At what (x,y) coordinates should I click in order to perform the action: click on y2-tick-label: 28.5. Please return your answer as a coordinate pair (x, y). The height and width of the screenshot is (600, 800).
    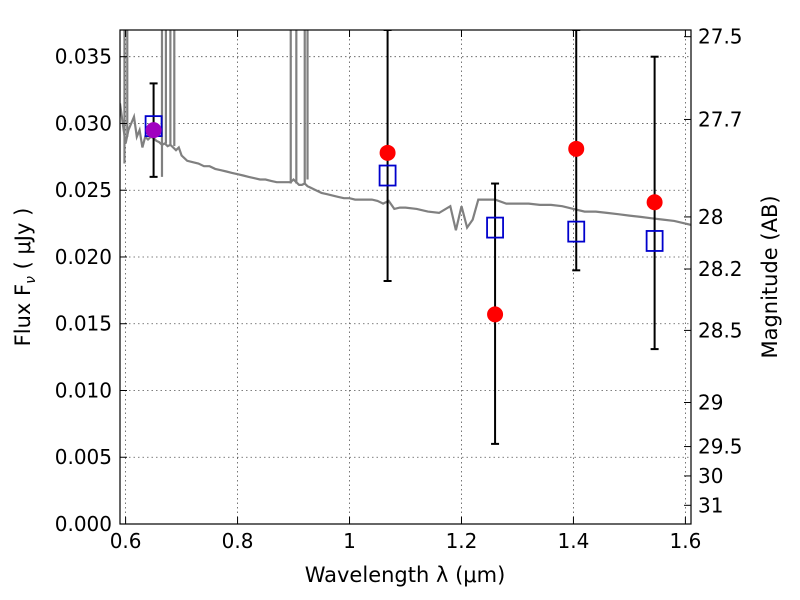
    Looking at the image, I should click on (720, 330).